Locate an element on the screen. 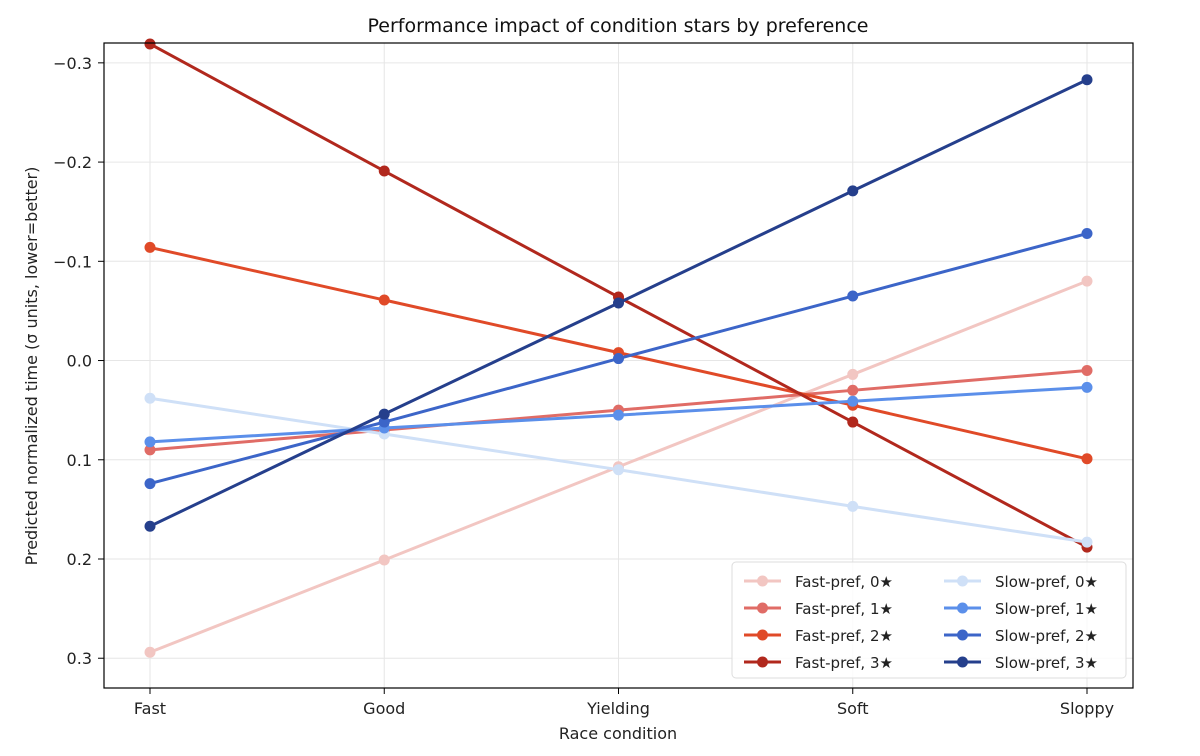 The width and height of the screenshot is (1200, 756). legend-label: Slow-pref, 1★ is located at coordinates (1046, 609).